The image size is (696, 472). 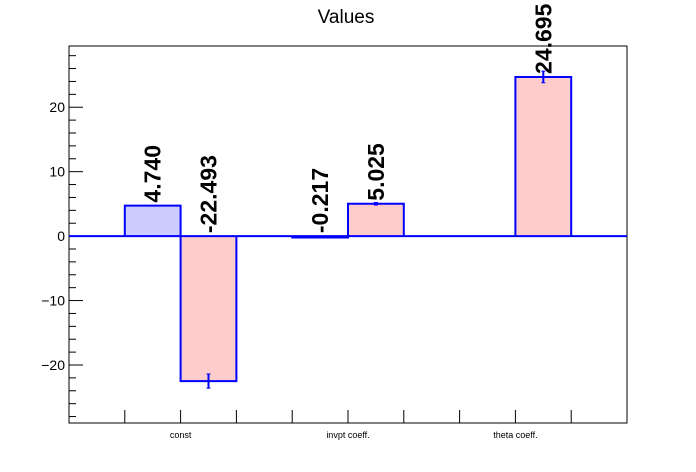 What do you see at coordinates (347, 435) in the screenshot?
I see `x-category-label: invpt coeff.` at bounding box center [347, 435].